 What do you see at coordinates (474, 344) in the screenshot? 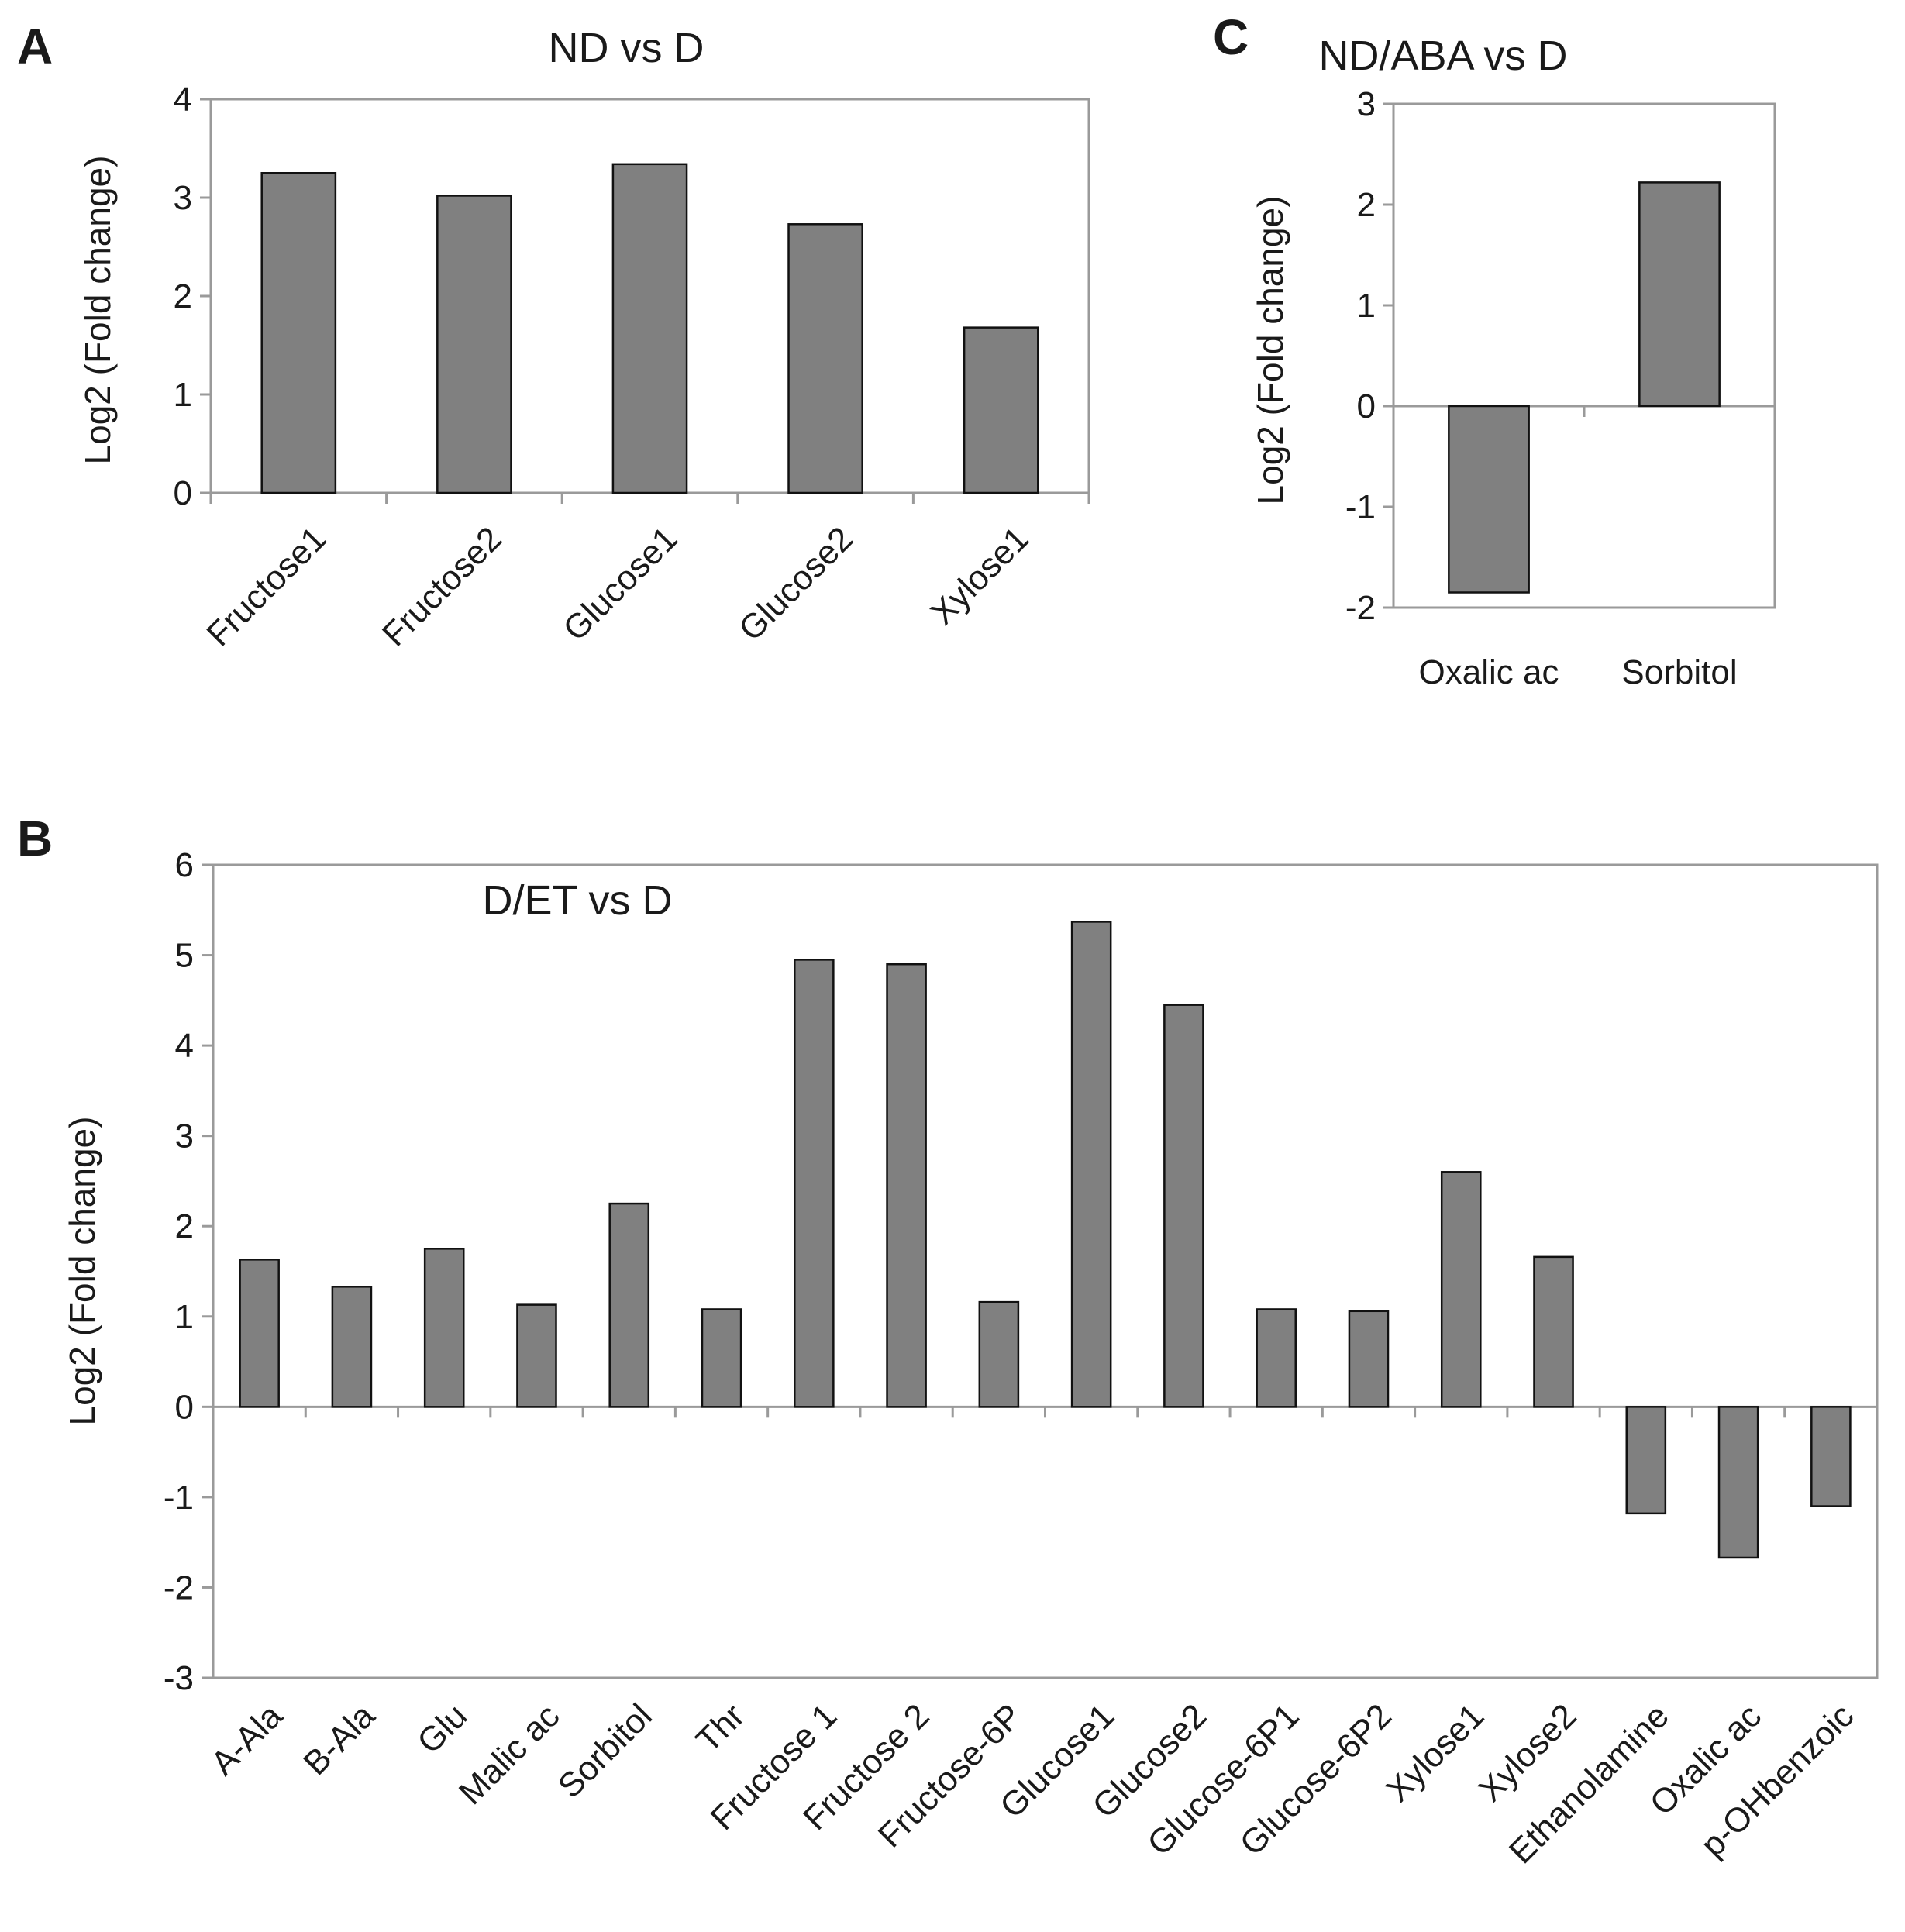
I see `bar-fructose2` at bounding box center [474, 344].